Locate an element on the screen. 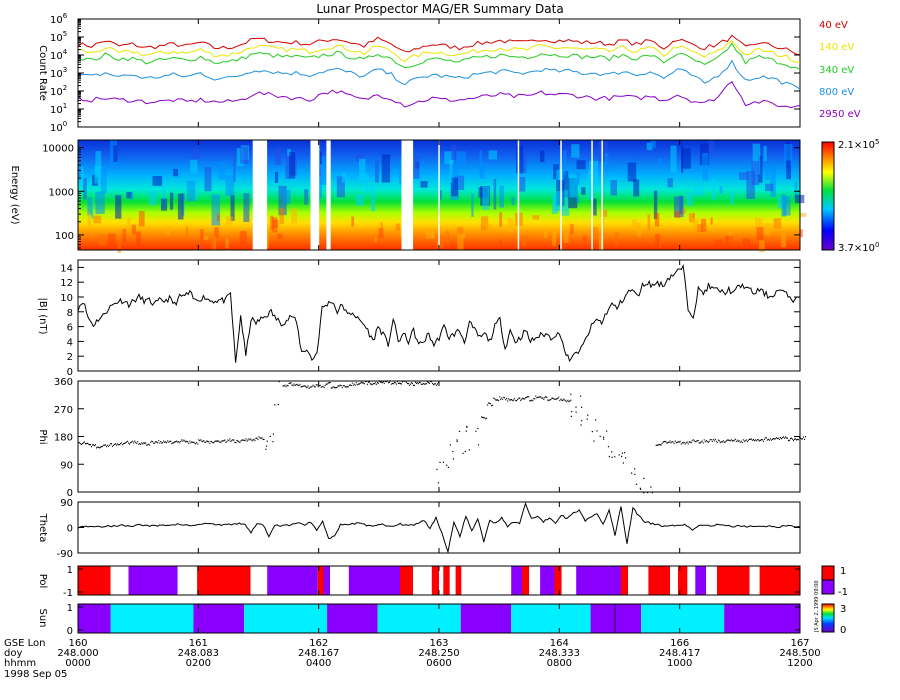 The image size is (900, 700). x-tick-hhmm: 1200 is located at coordinates (799, 663).